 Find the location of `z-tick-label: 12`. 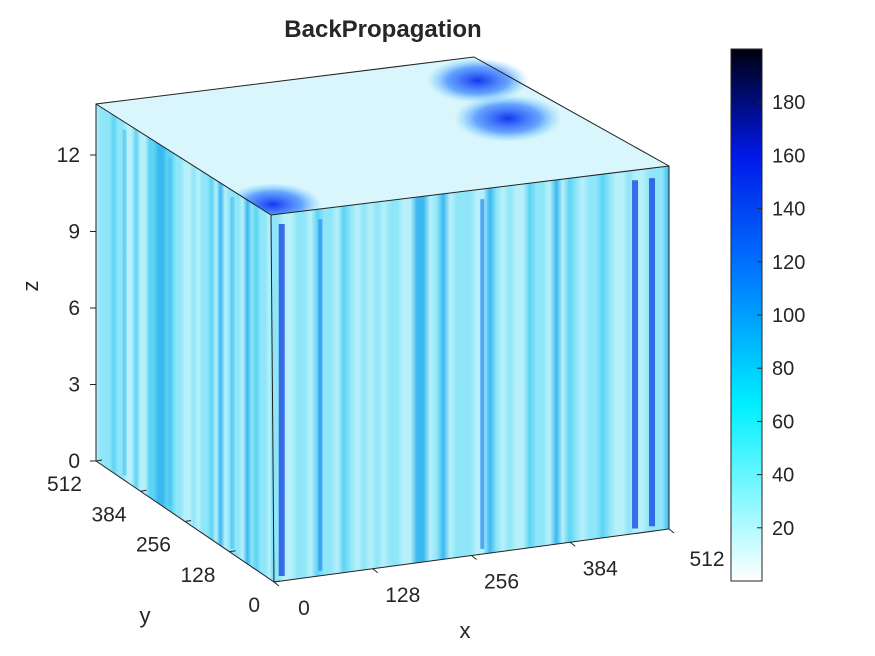

z-tick-label: 12 is located at coordinates (68, 155).